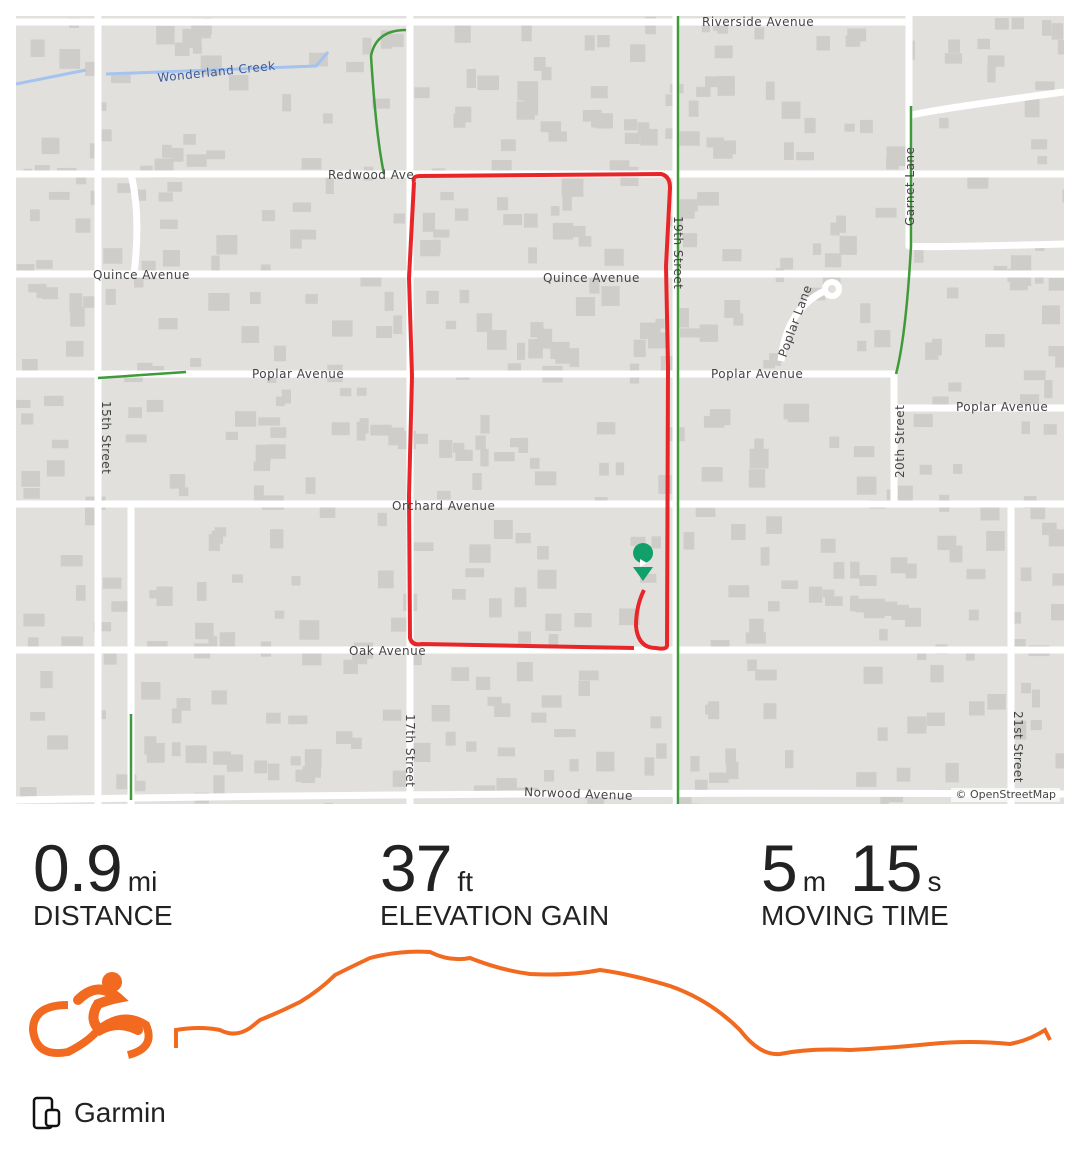 This screenshot has width=1080, height=1160. What do you see at coordinates (814, 881) in the screenshot?
I see `minutes-unit: m` at bounding box center [814, 881].